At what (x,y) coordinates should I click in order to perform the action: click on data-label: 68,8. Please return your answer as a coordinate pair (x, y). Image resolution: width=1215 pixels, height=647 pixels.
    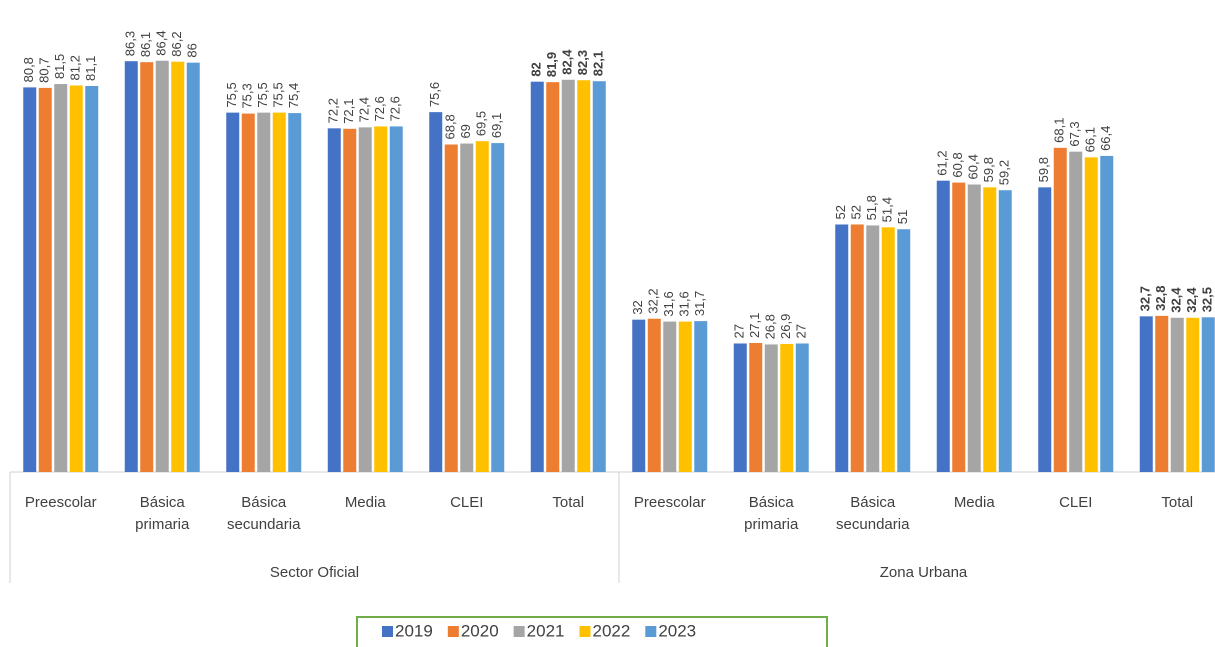
    Looking at the image, I should click on (450, 126).